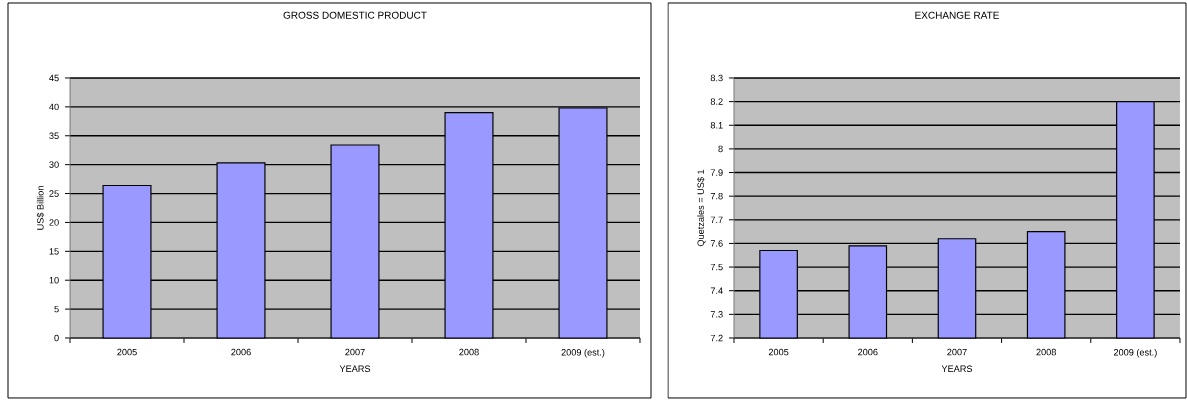 The image size is (1187, 401). What do you see at coordinates (54, 193) in the screenshot?
I see `y-tick-label: 25` at bounding box center [54, 193].